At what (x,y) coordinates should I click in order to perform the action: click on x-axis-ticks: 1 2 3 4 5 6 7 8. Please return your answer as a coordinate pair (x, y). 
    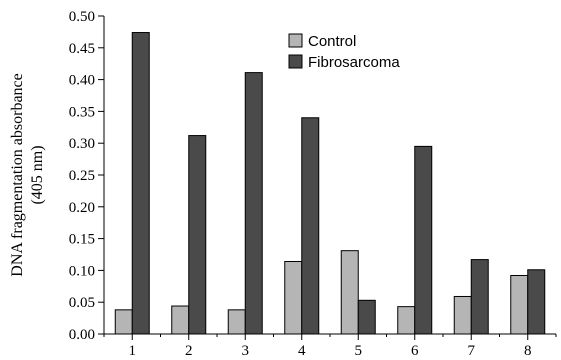
    Looking at the image, I should click on (330, 346).